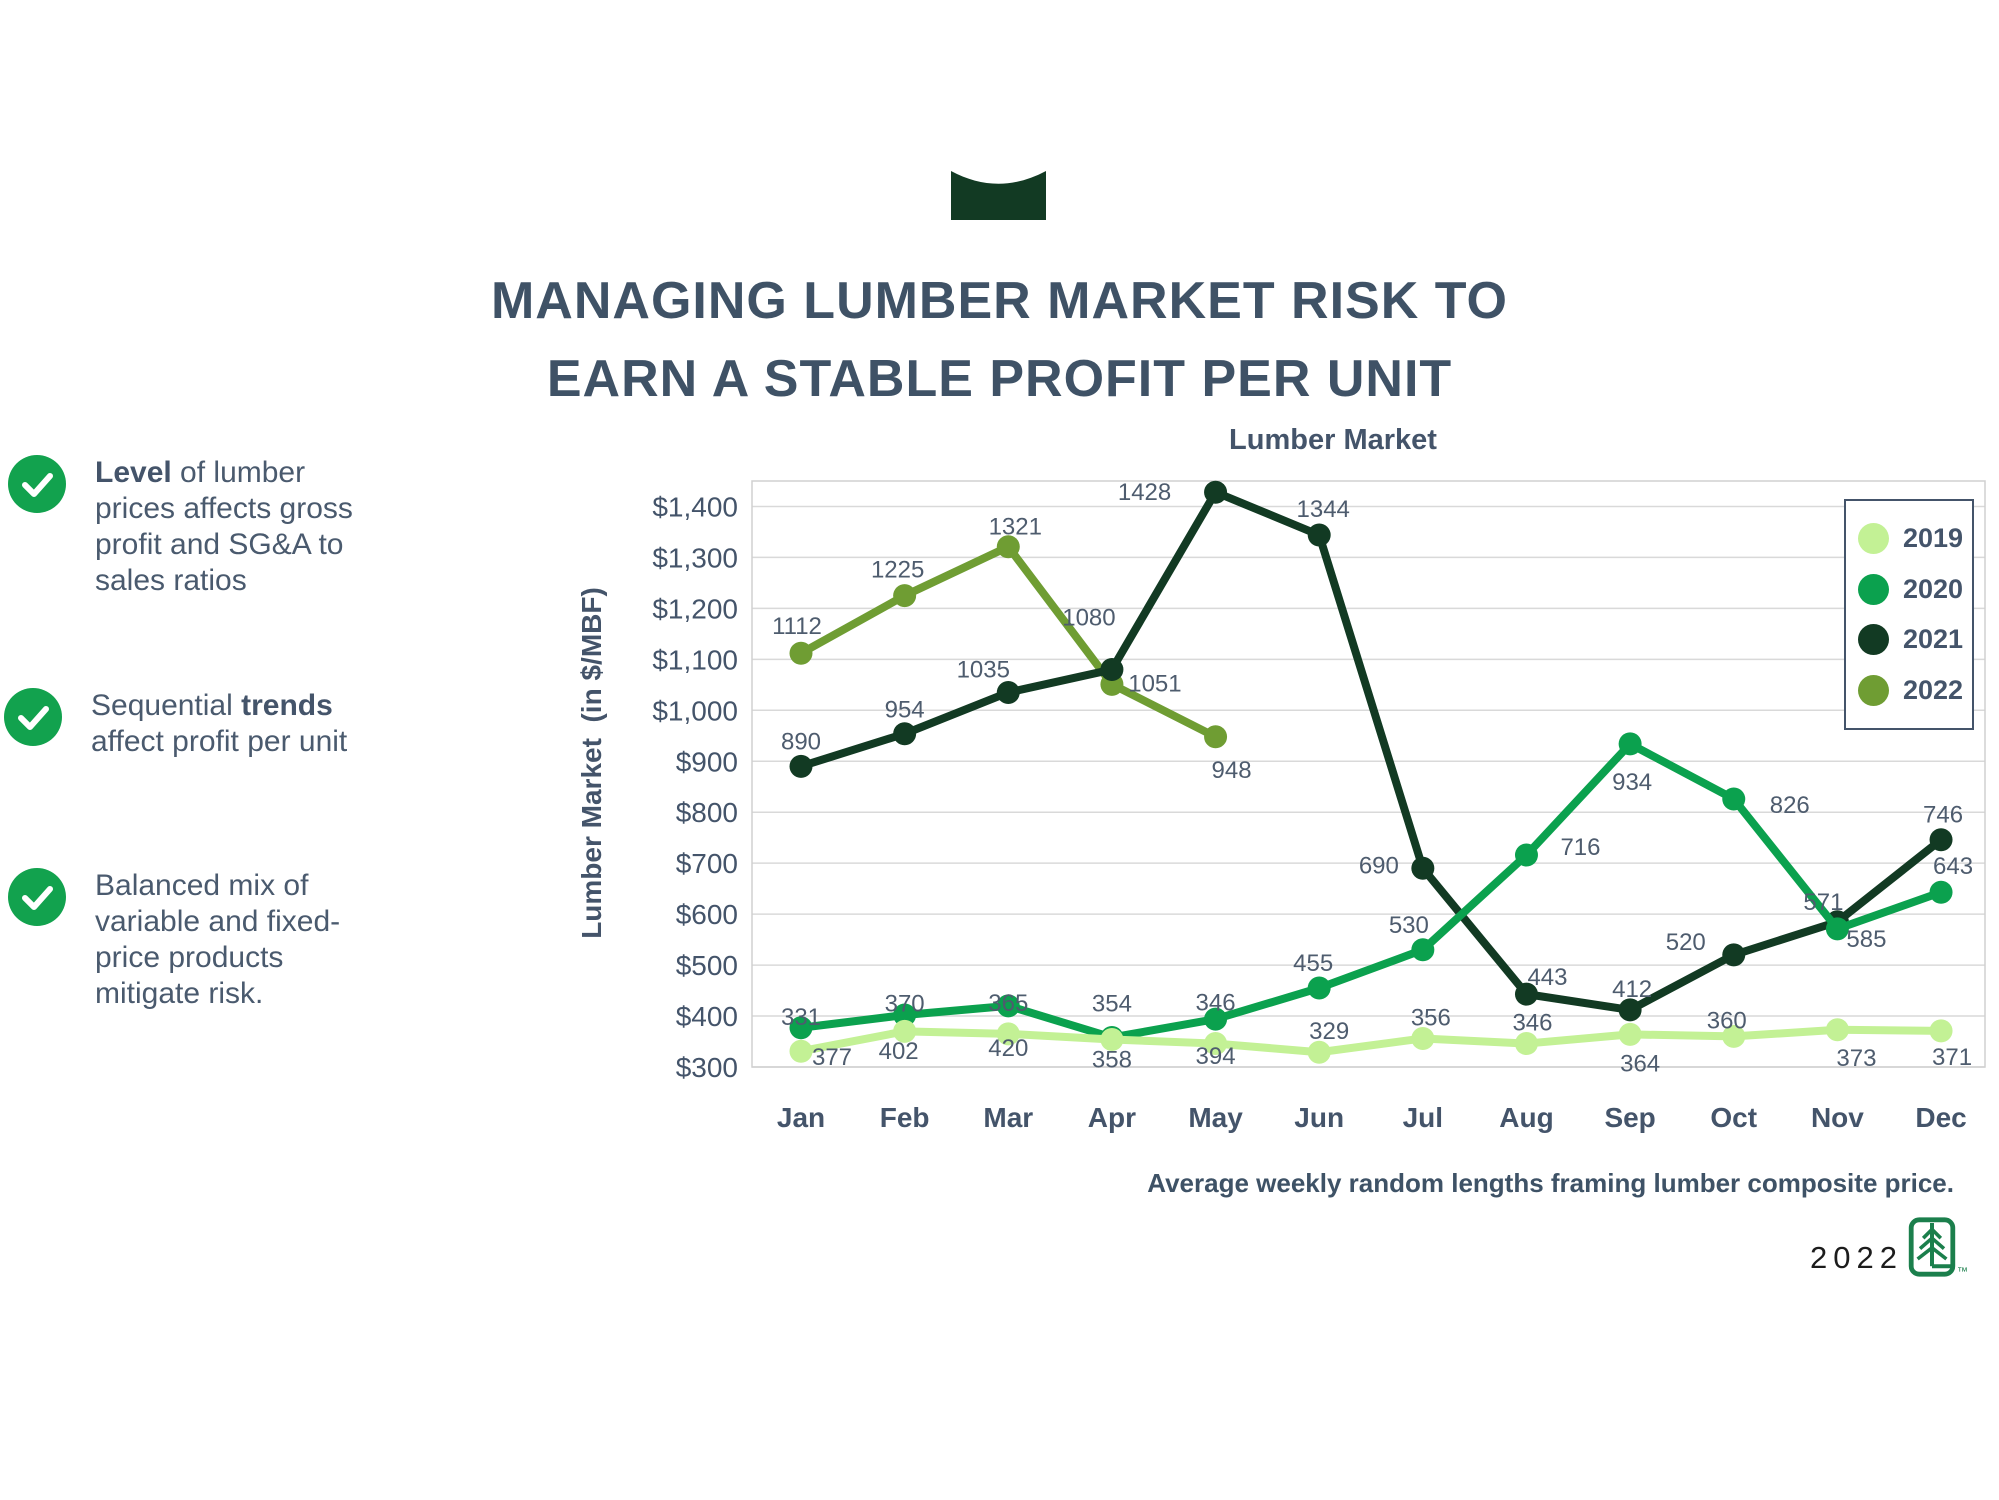  I want to click on legend-item-2021: 2021, so click(1915, 640).